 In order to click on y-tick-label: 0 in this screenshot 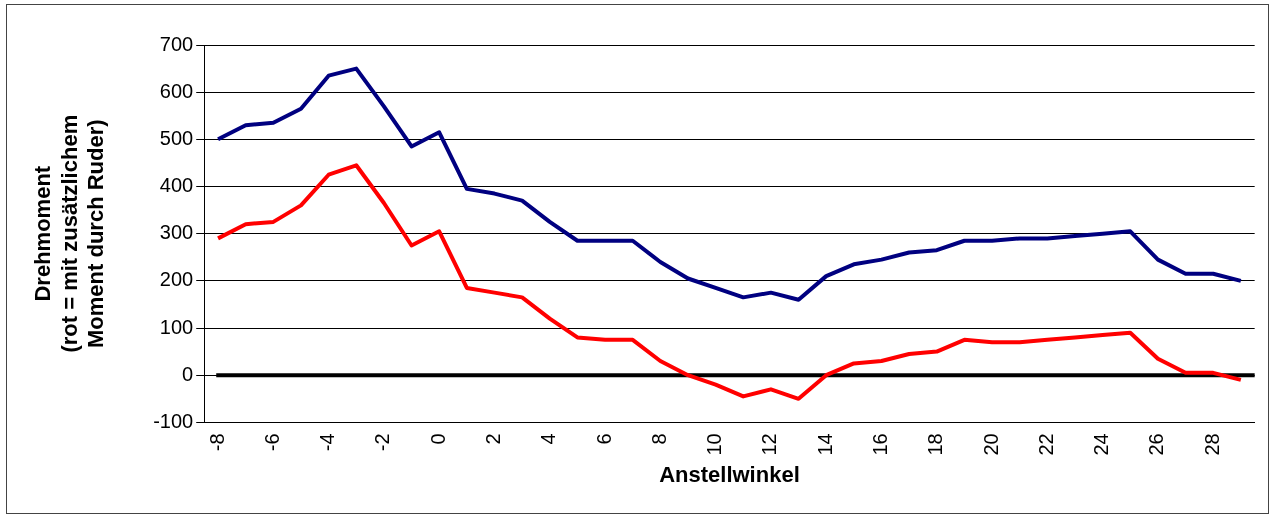, I will do `click(188, 373)`.